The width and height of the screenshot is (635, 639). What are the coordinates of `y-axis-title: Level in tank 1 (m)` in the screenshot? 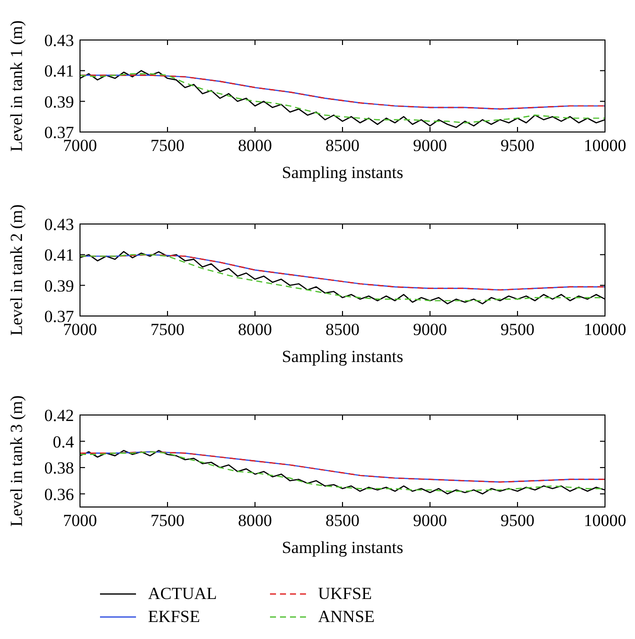 It's located at (16, 86).